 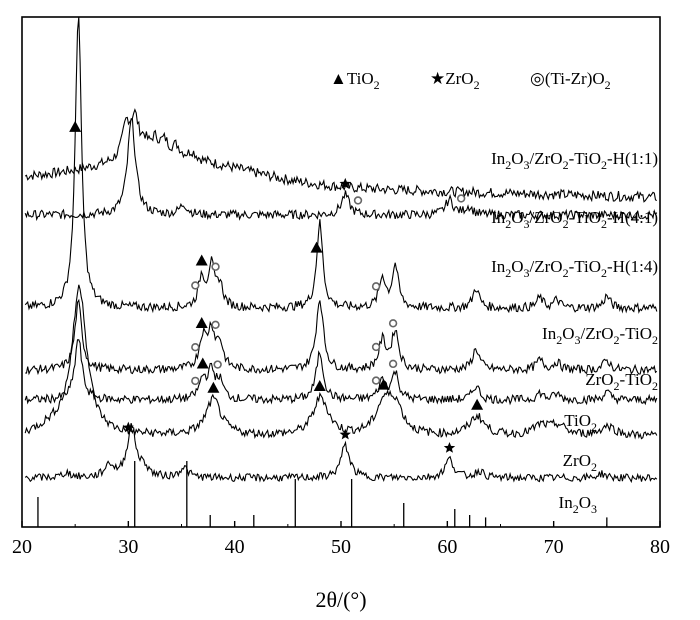 What do you see at coordinates (341, 547) in the screenshot?
I see `x-tick-label: 50` at bounding box center [341, 547].